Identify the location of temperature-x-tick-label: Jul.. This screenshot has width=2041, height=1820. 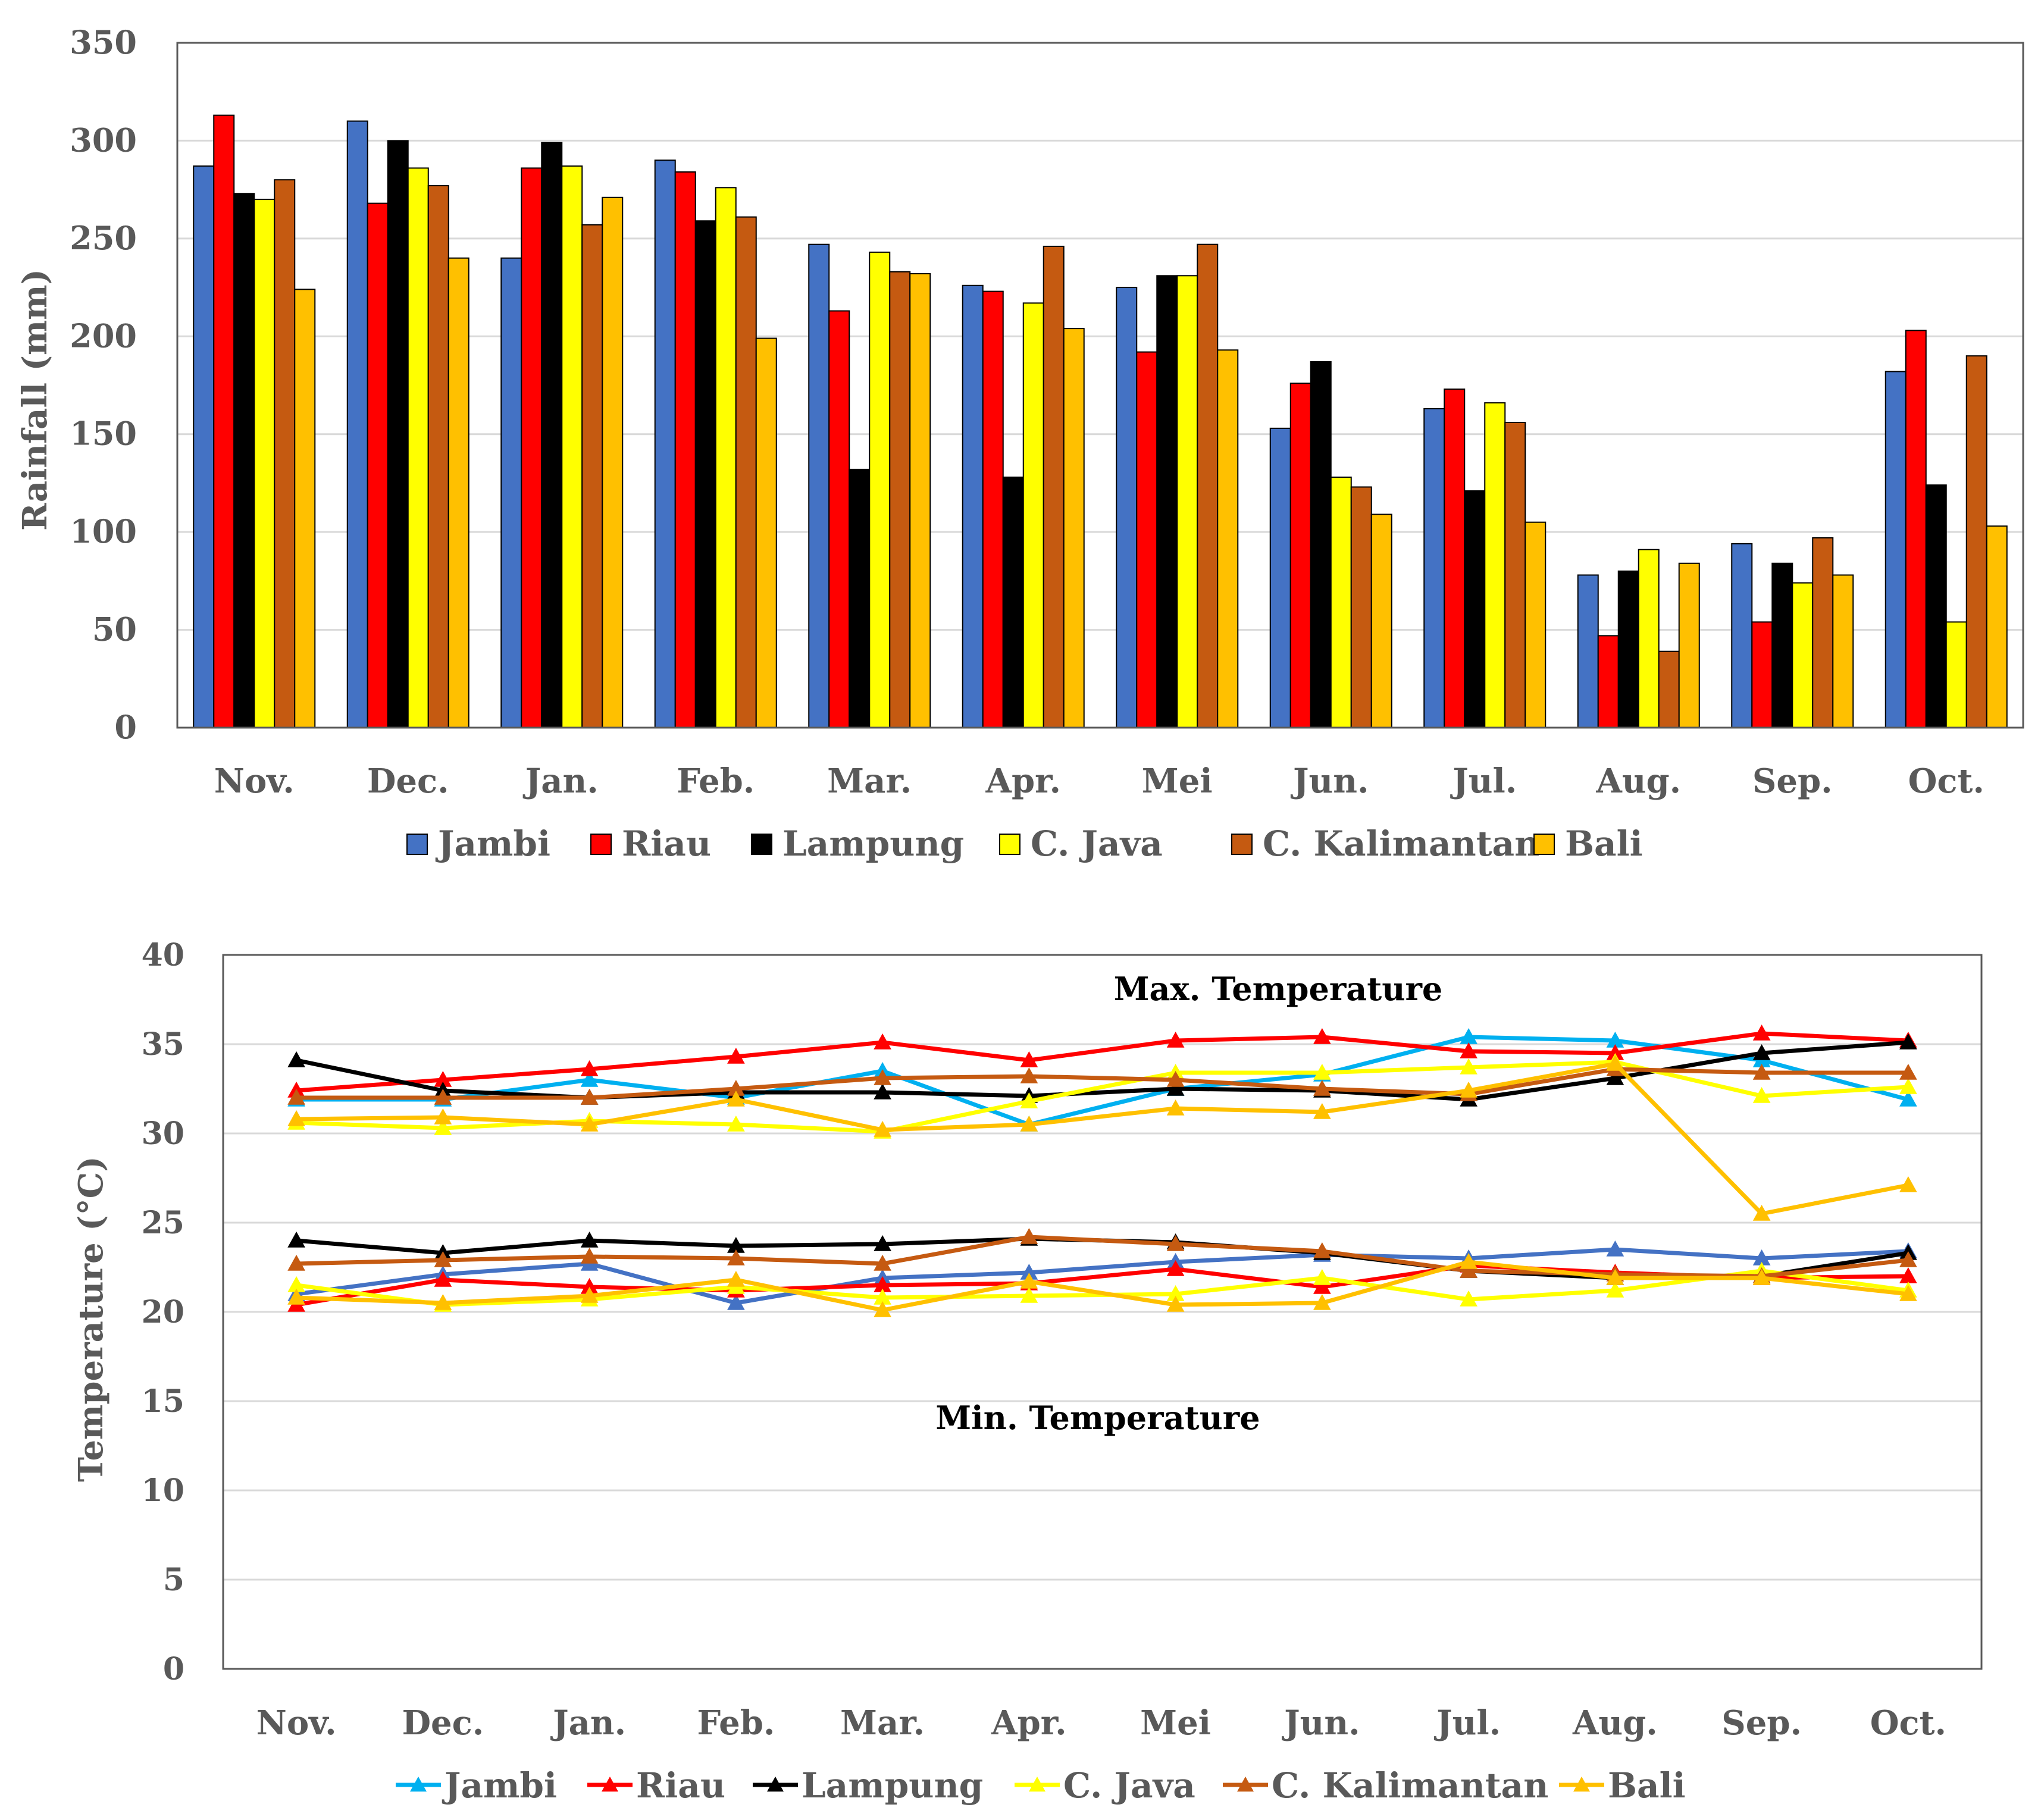
(1467, 1723).